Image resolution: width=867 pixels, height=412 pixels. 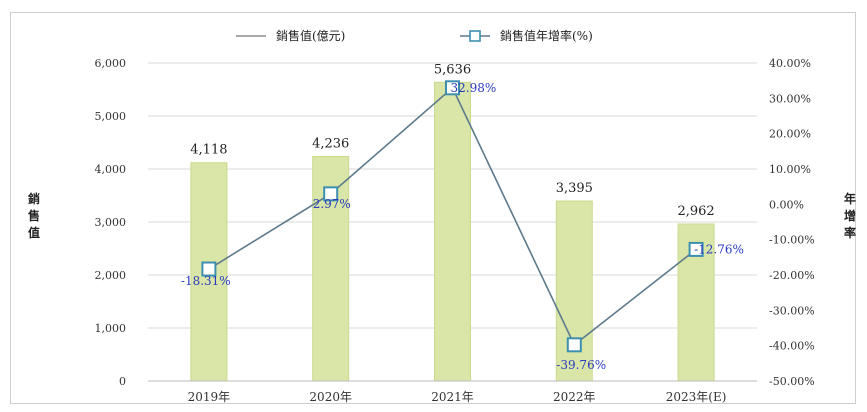 I want to click on right-tick-label: 30.00%, so click(x=790, y=98).